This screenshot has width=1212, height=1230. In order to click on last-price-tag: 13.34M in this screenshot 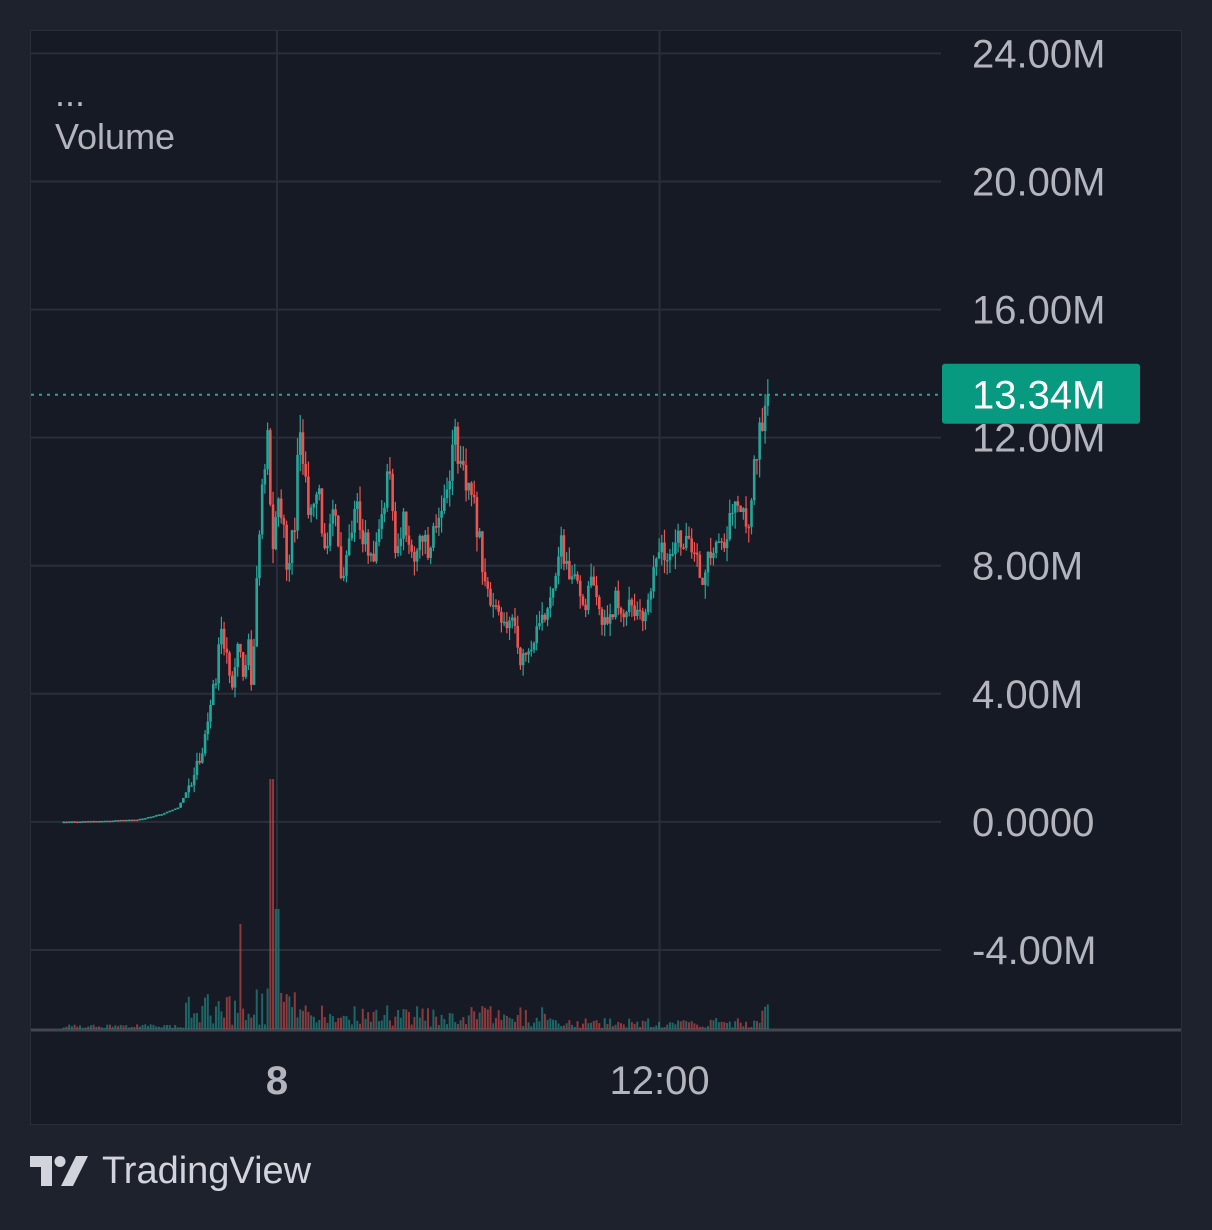, I will do `click(1041, 393)`.